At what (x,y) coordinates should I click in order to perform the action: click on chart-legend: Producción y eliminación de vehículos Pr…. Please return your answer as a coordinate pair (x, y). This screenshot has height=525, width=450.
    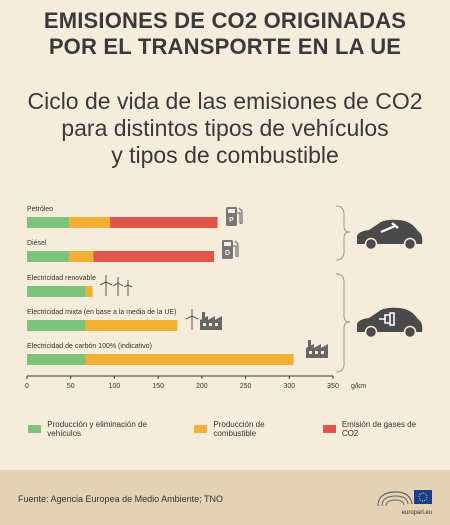
    Looking at the image, I should click on (238, 429).